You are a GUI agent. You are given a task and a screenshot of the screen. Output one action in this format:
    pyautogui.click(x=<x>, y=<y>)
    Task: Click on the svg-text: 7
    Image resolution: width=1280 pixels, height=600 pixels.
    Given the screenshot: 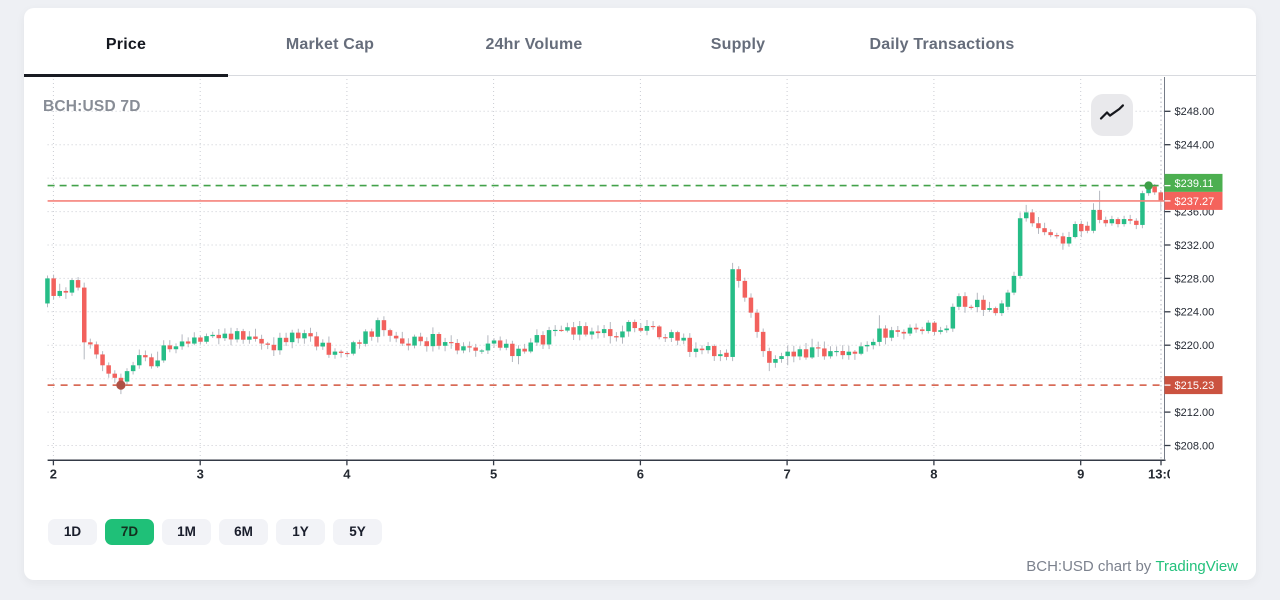 What is the action you would take?
    pyautogui.click(x=786, y=473)
    